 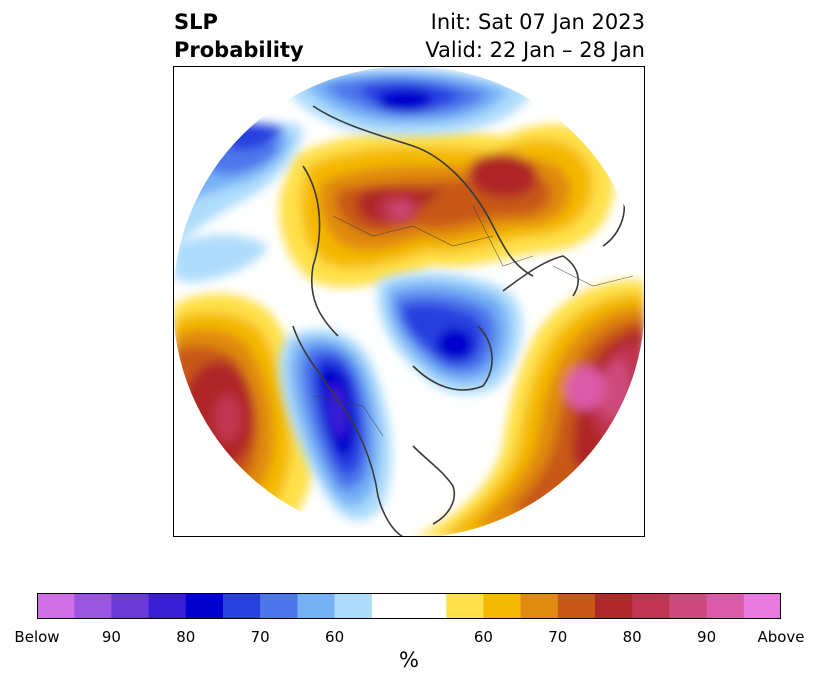 I want to click on colorbar-unit-label: %, so click(x=409, y=660).